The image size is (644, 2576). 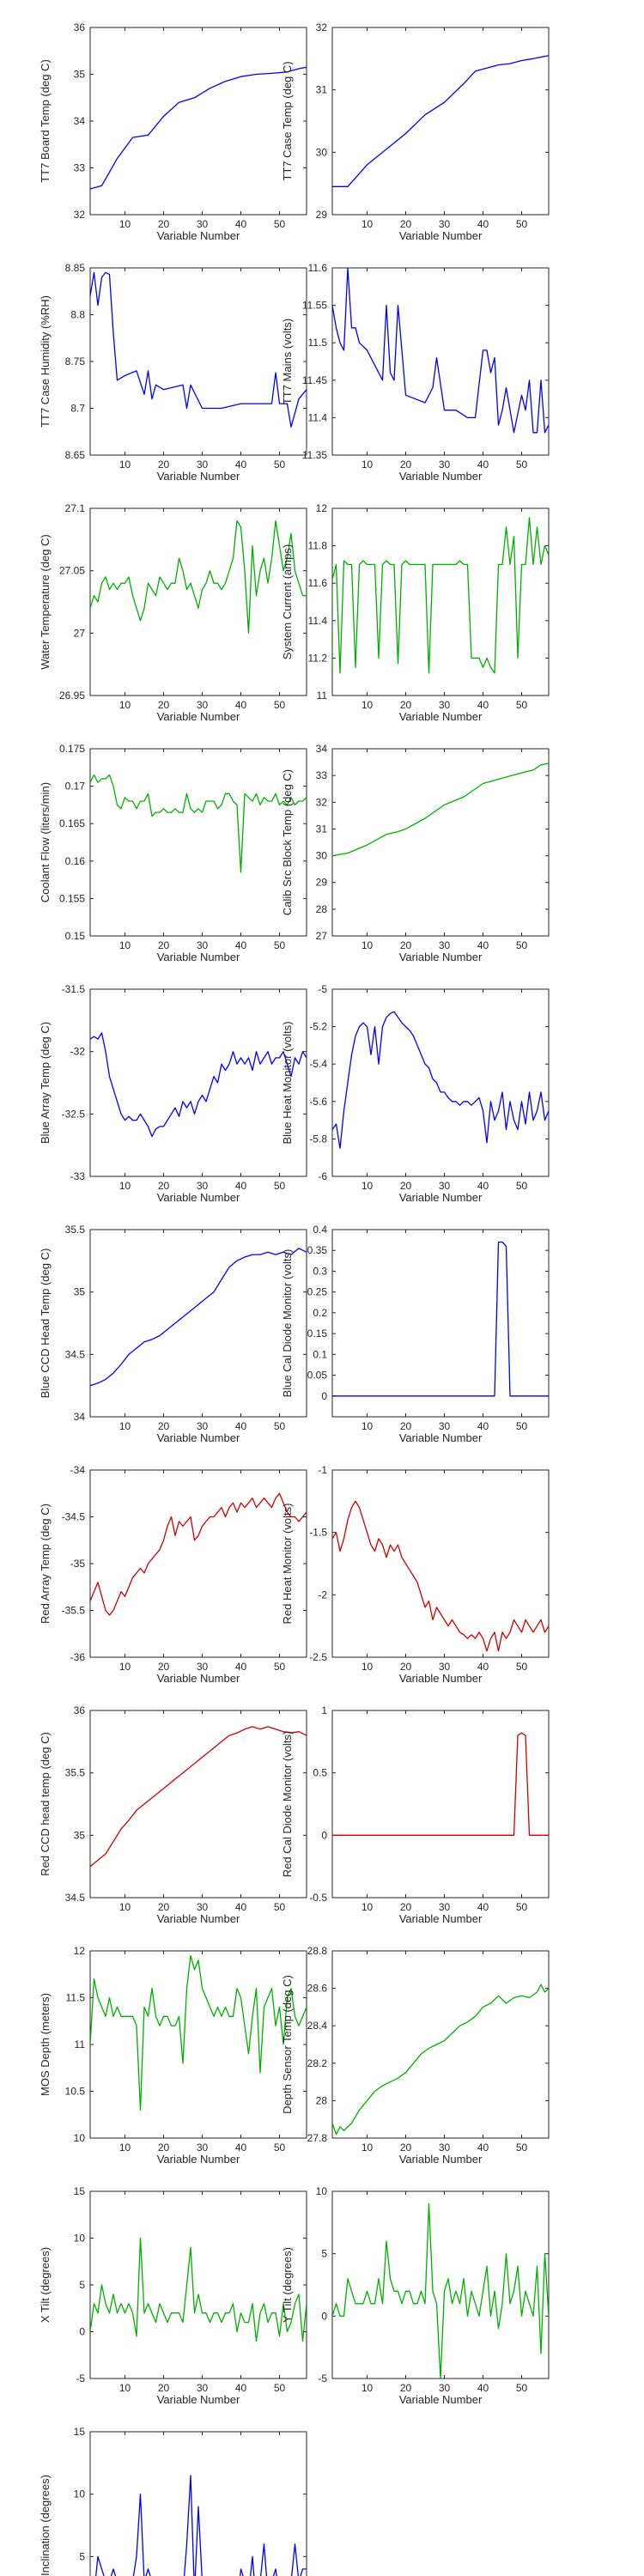 What do you see at coordinates (45, 2285) in the screenshot?
I see `y-axis-label: X Tilt (degrees)` at bounding box center [45, 2285].